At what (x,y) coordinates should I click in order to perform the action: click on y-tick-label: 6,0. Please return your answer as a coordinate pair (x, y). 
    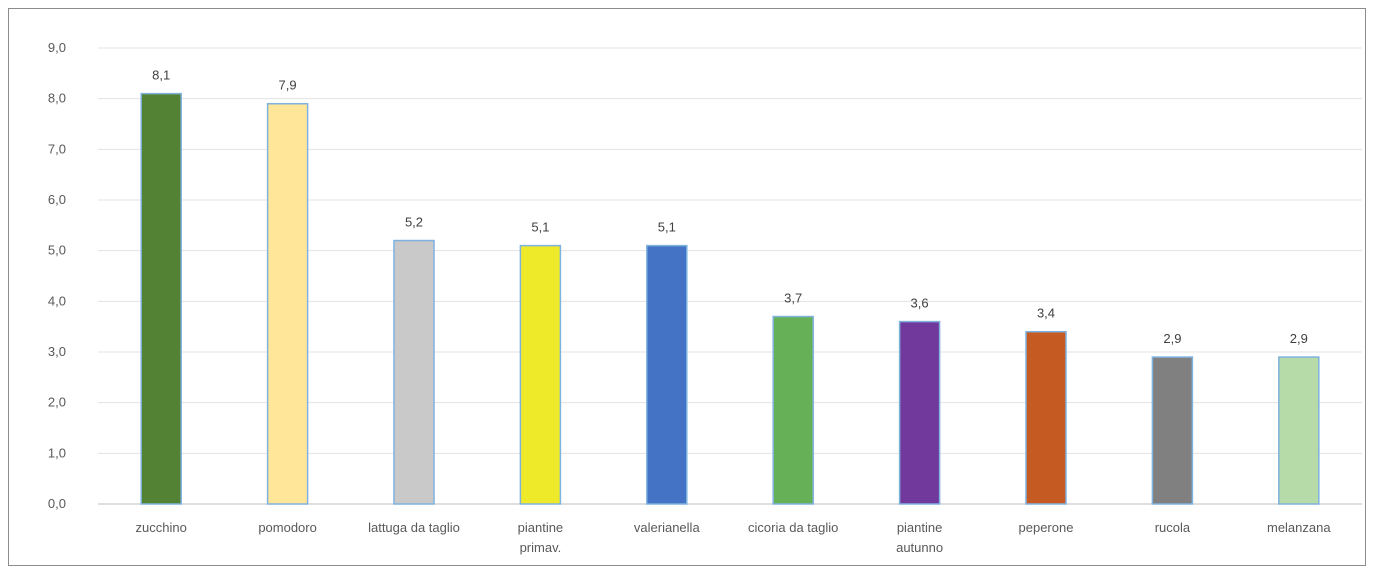
    Looking at the image, I should click on (57, 199).